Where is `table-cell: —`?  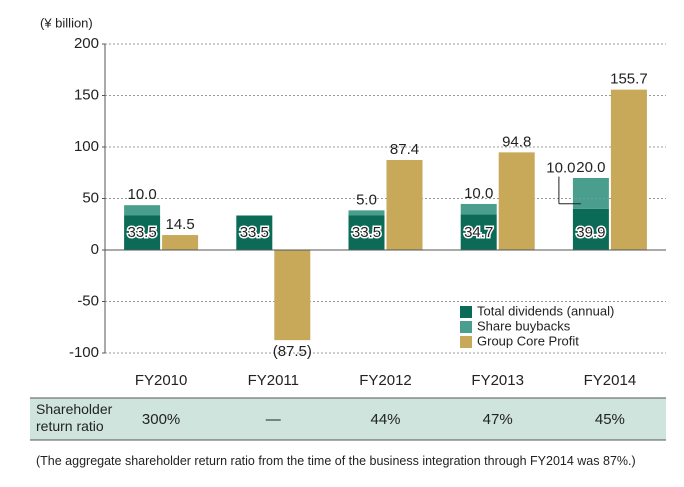 table-cell: — is located at coordinates (273, 419).